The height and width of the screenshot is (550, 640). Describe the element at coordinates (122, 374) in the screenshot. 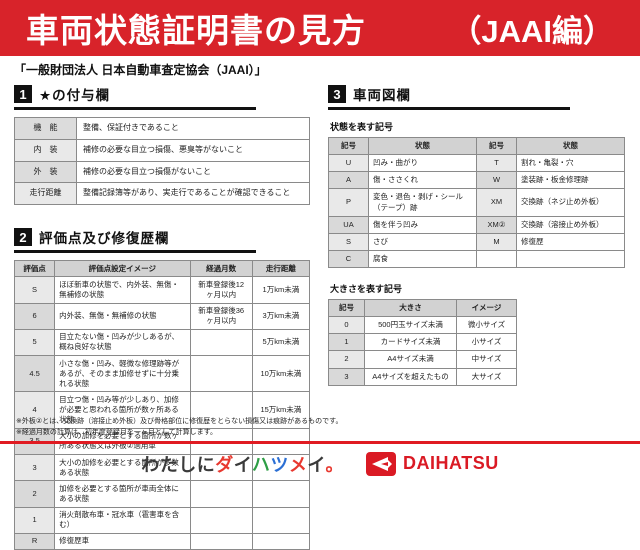

I see `table-cell: 小さな傷・凹み、軽微な修理跡等があるが、そのまま加修せずに十分乗れる状態` at that location.